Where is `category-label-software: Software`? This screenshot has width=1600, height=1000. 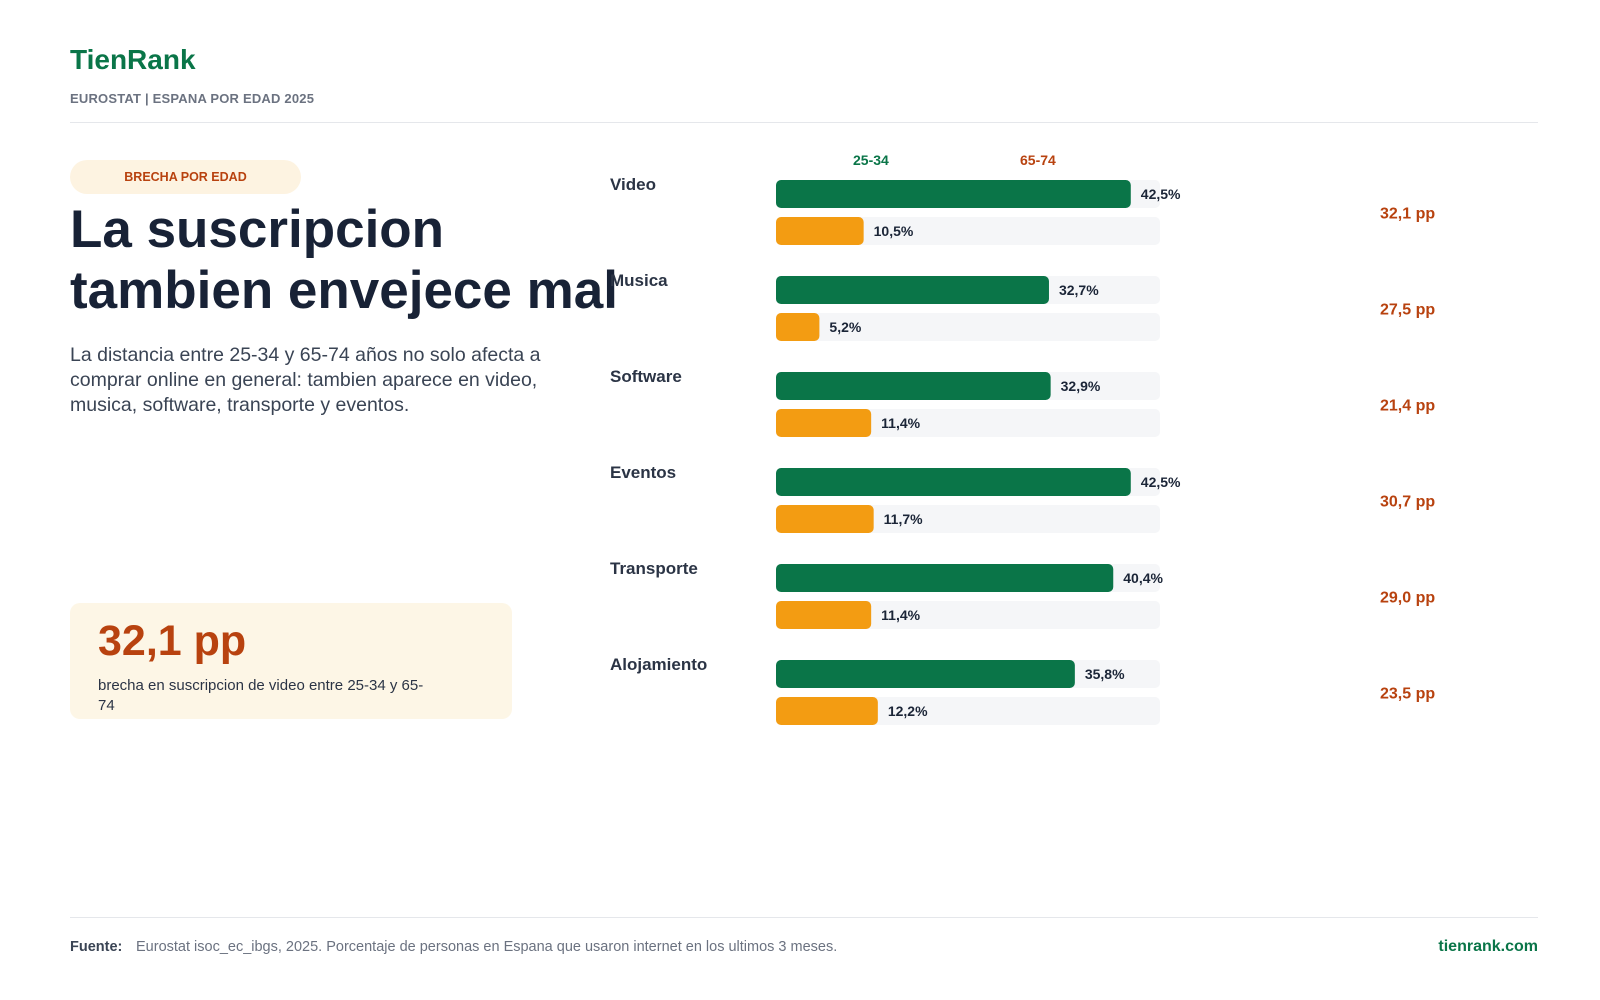
category-label-software: Software is located at coordinates (646, 376).